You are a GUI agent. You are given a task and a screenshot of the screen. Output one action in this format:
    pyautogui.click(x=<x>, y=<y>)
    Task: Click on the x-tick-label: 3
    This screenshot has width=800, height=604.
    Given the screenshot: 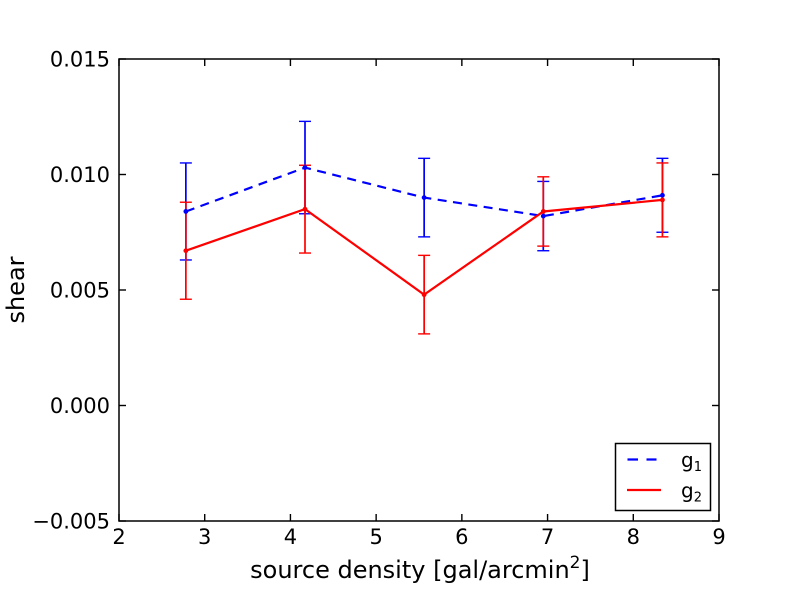 What is the action you would take?
    pyautogui.click(x=204, y=537)
    